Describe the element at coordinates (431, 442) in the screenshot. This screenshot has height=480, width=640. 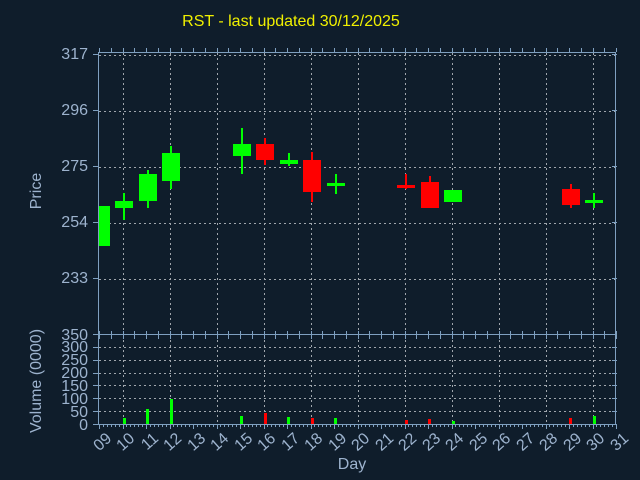
I see `day-tick-label: 23` at that location.